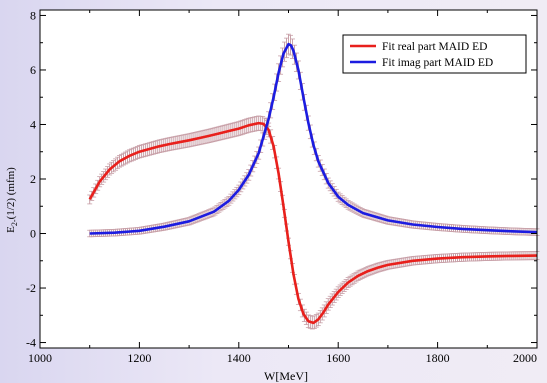 This screenshot has width=547, height=383. What do you see at coordinates (434, 47) in the screenshot?
I see `legend-label-real: Fit real part MAID ED` at bounding box center [434, 47].